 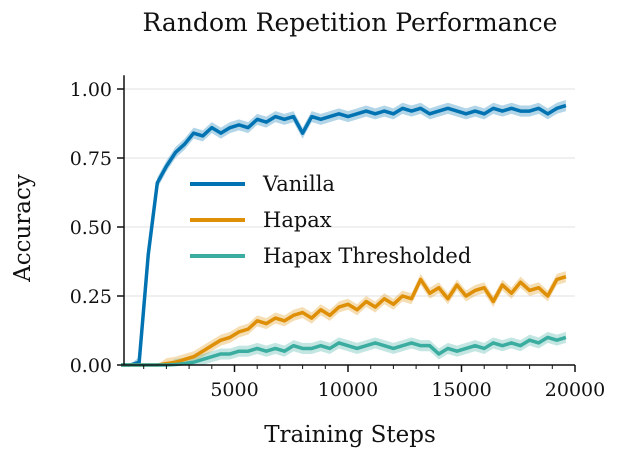 What do you see at coordinates (350, 435) in the screenshot?
I see `x-axis-label: Training Steps` at bounding box center [350, 435].